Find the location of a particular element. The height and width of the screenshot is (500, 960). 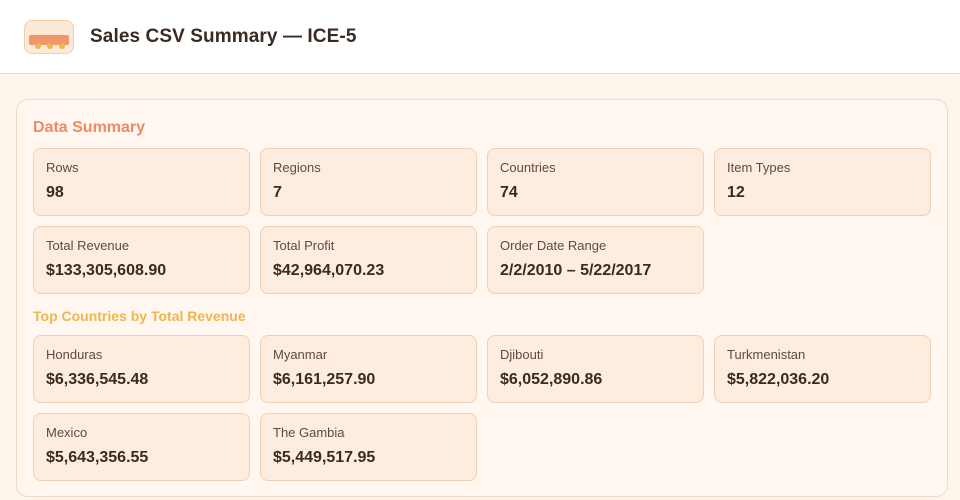

country-revenue: $6,161,257.90 is located at coordinates (324, 379).